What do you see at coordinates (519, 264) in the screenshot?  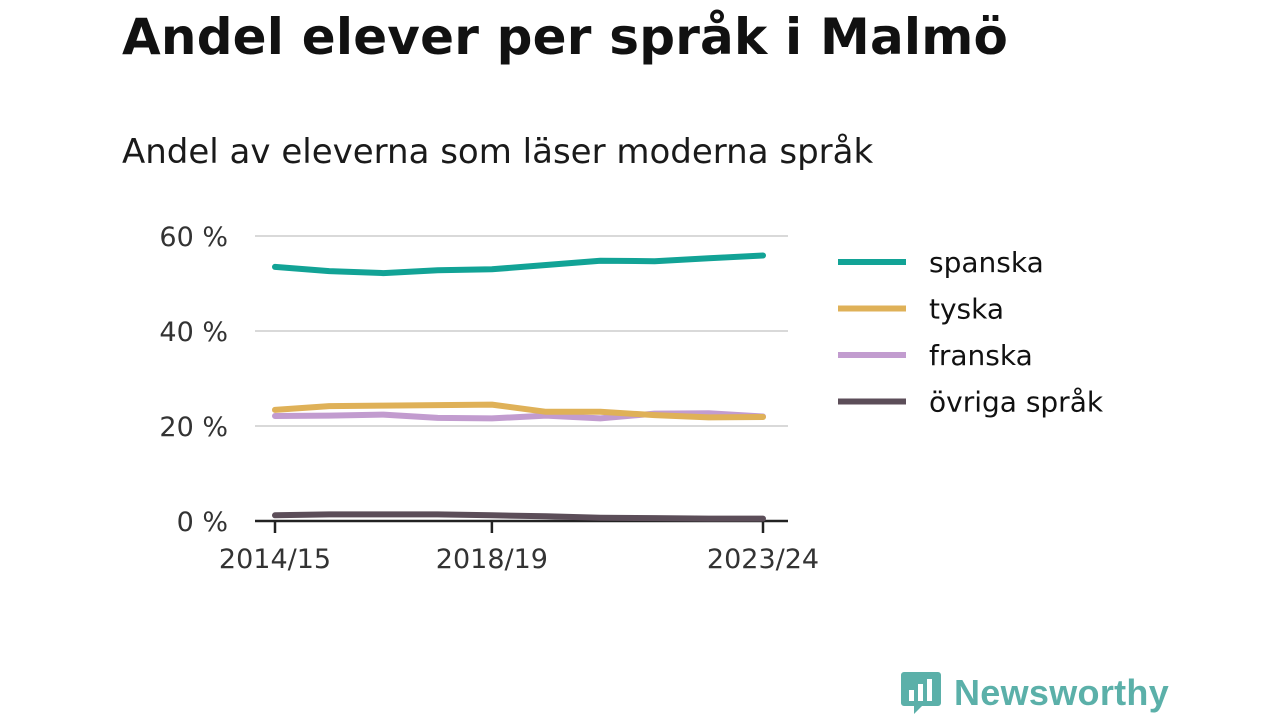 I see `series-line-spanska` at bounding box center [519, 264].